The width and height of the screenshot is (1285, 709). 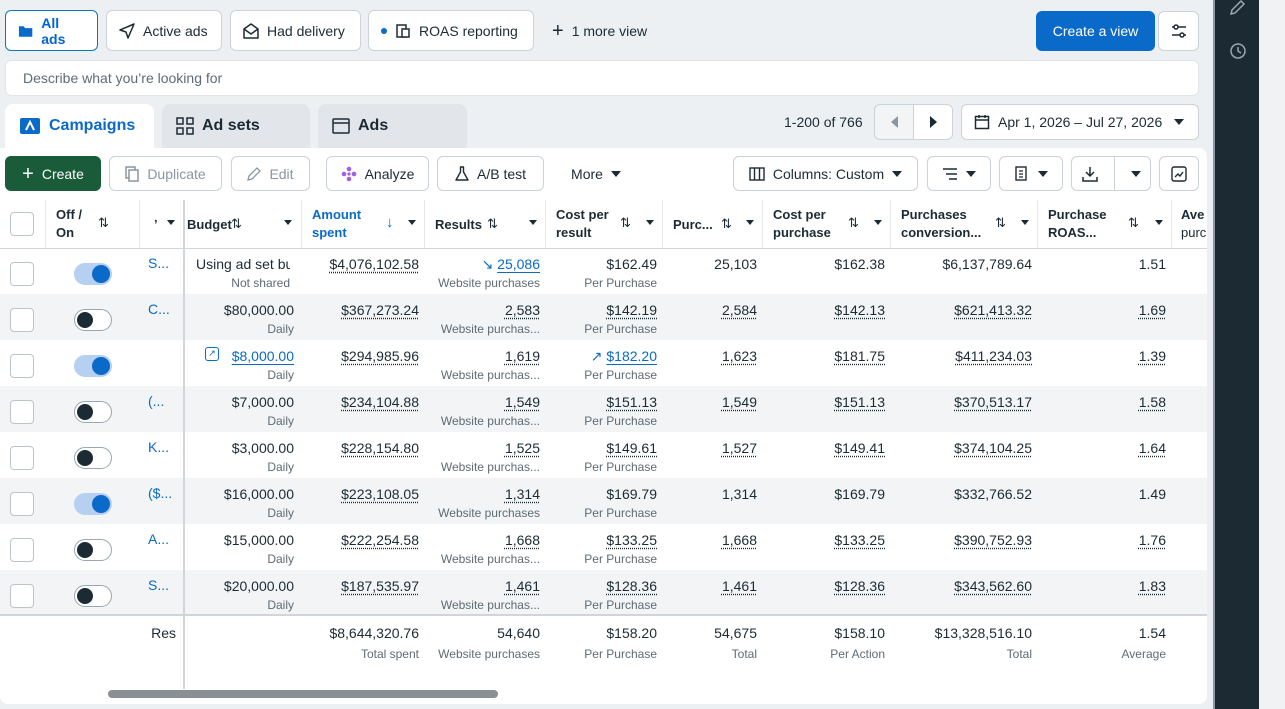 I want to click on header-name: ʼ, so click(x=162, y=224).